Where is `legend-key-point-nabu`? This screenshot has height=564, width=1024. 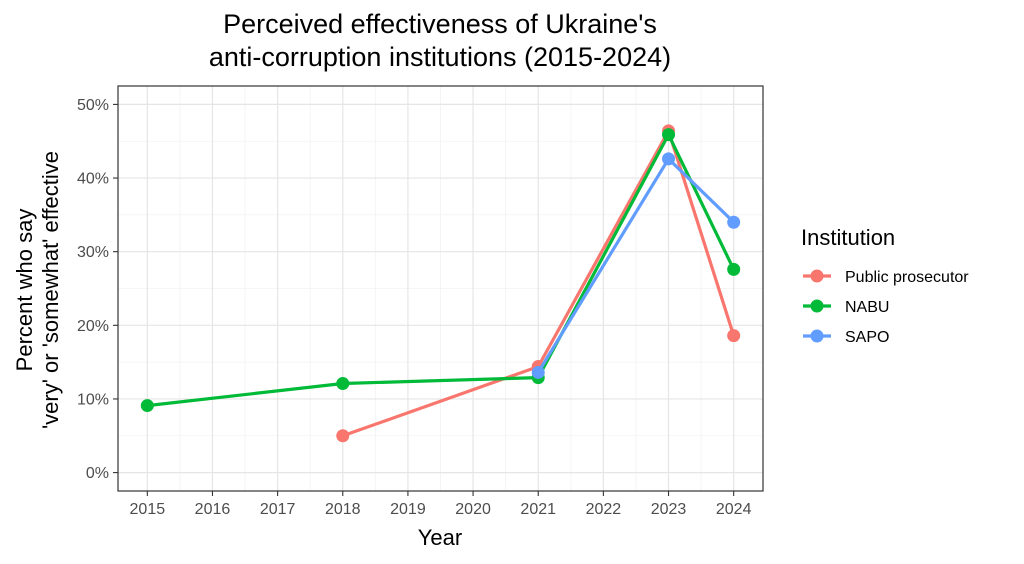 legend-key-point-nabu is located at coordinates (817, 306).